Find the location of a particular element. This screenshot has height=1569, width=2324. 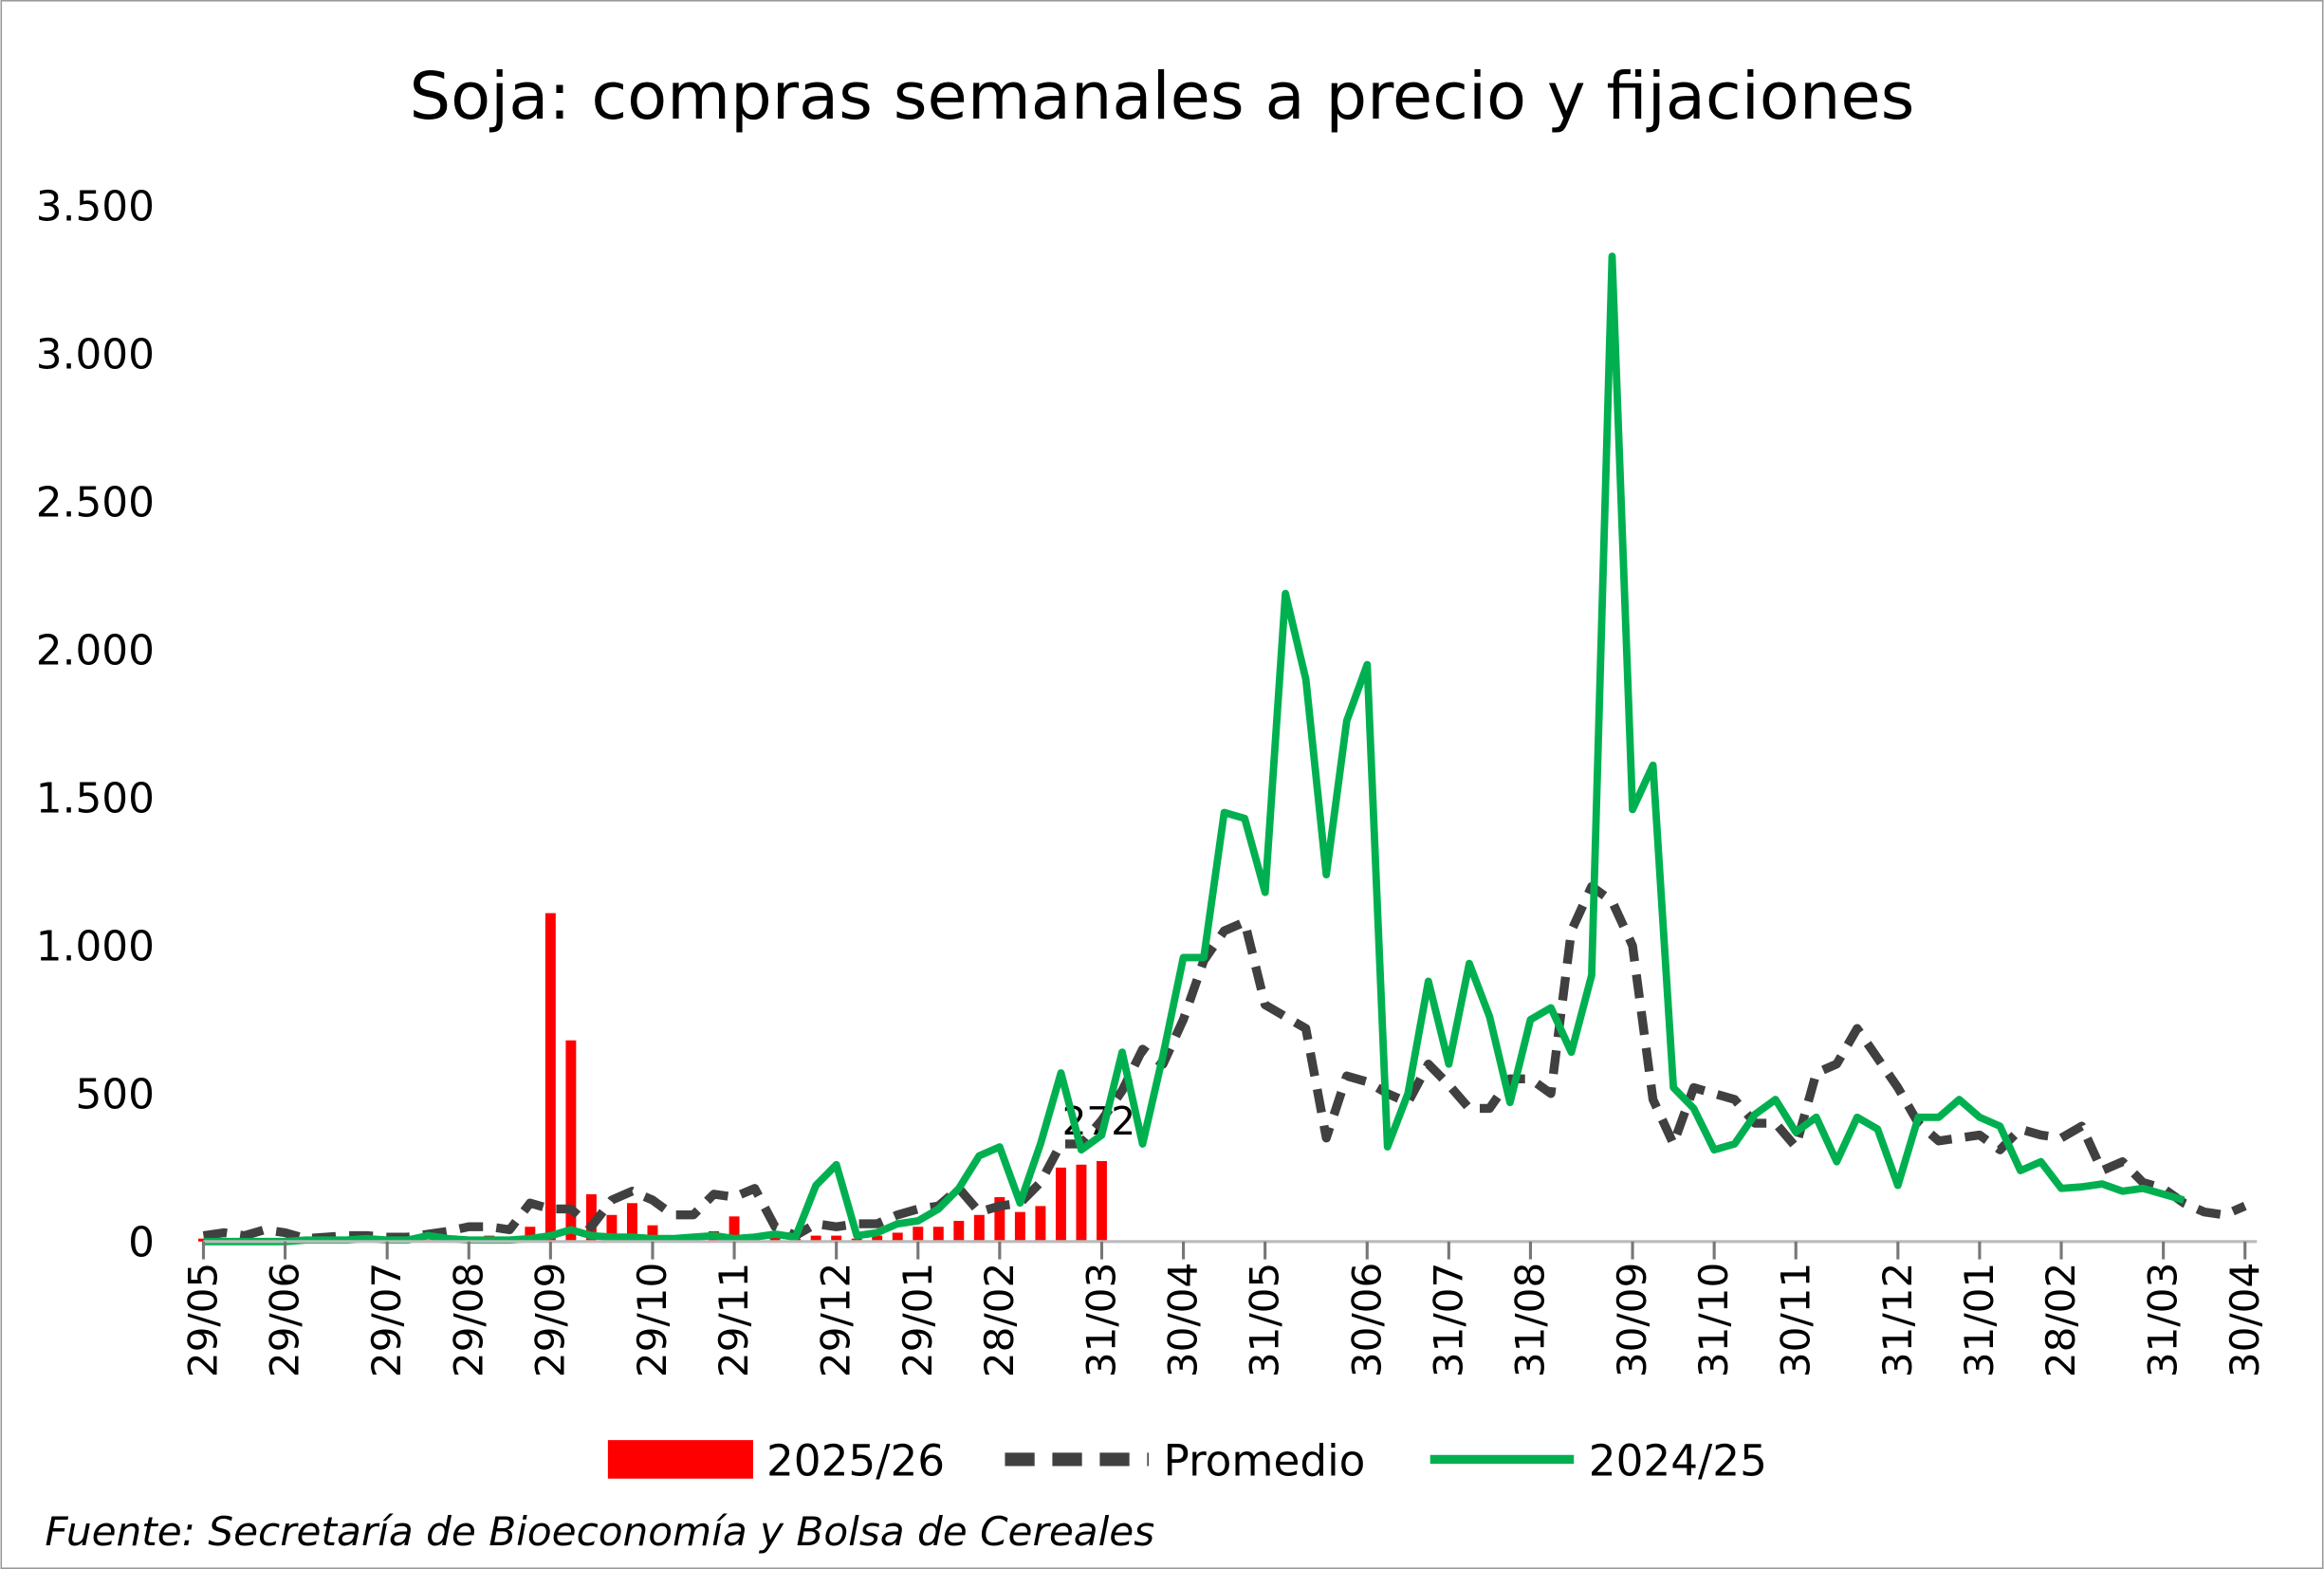

legend-label: 2025/26 is located at coordinates (856, 1461).